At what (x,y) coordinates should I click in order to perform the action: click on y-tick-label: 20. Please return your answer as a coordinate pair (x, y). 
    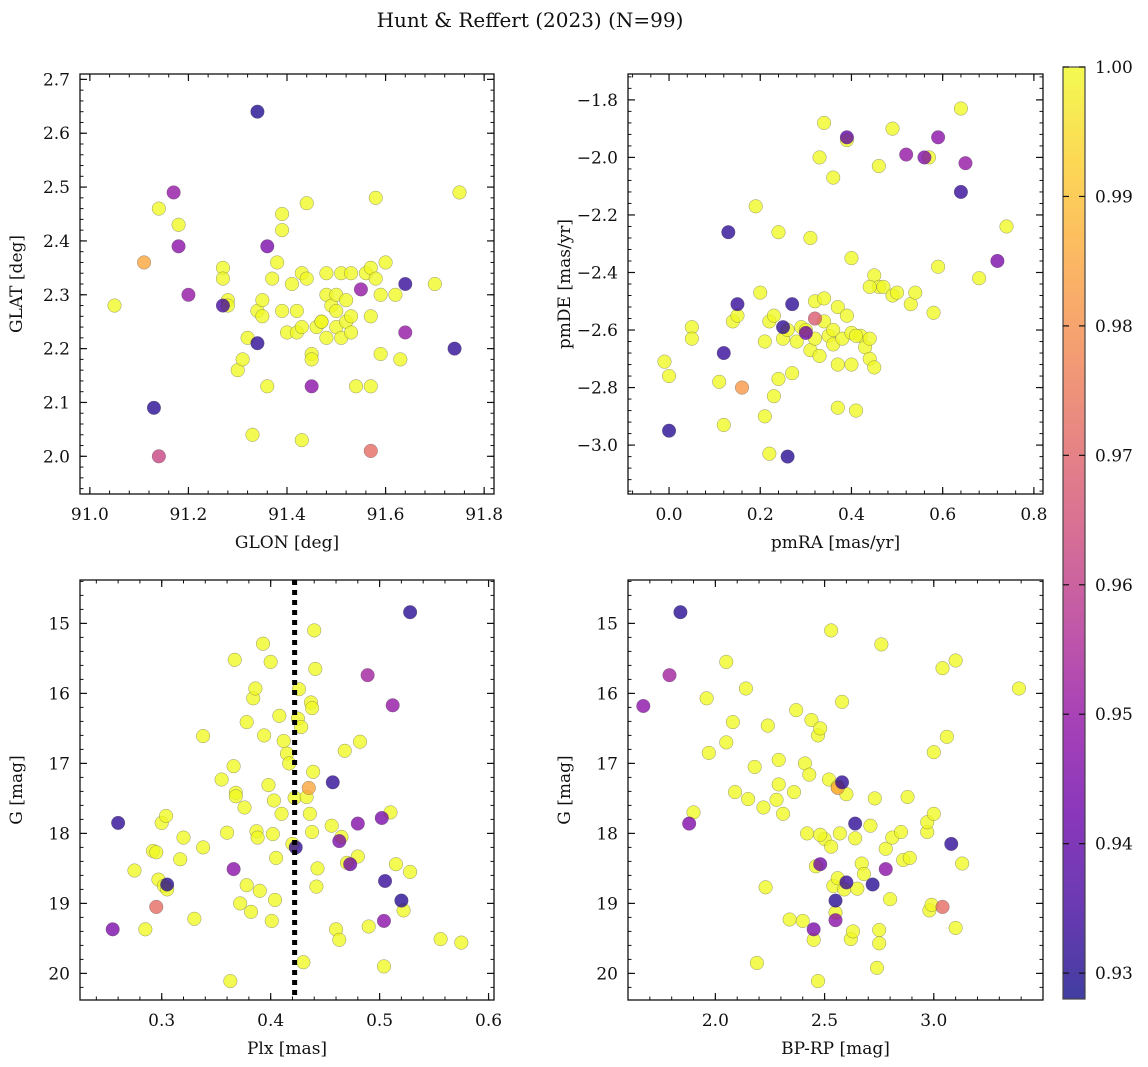
    Looking at the image, I should click on (607, 974).